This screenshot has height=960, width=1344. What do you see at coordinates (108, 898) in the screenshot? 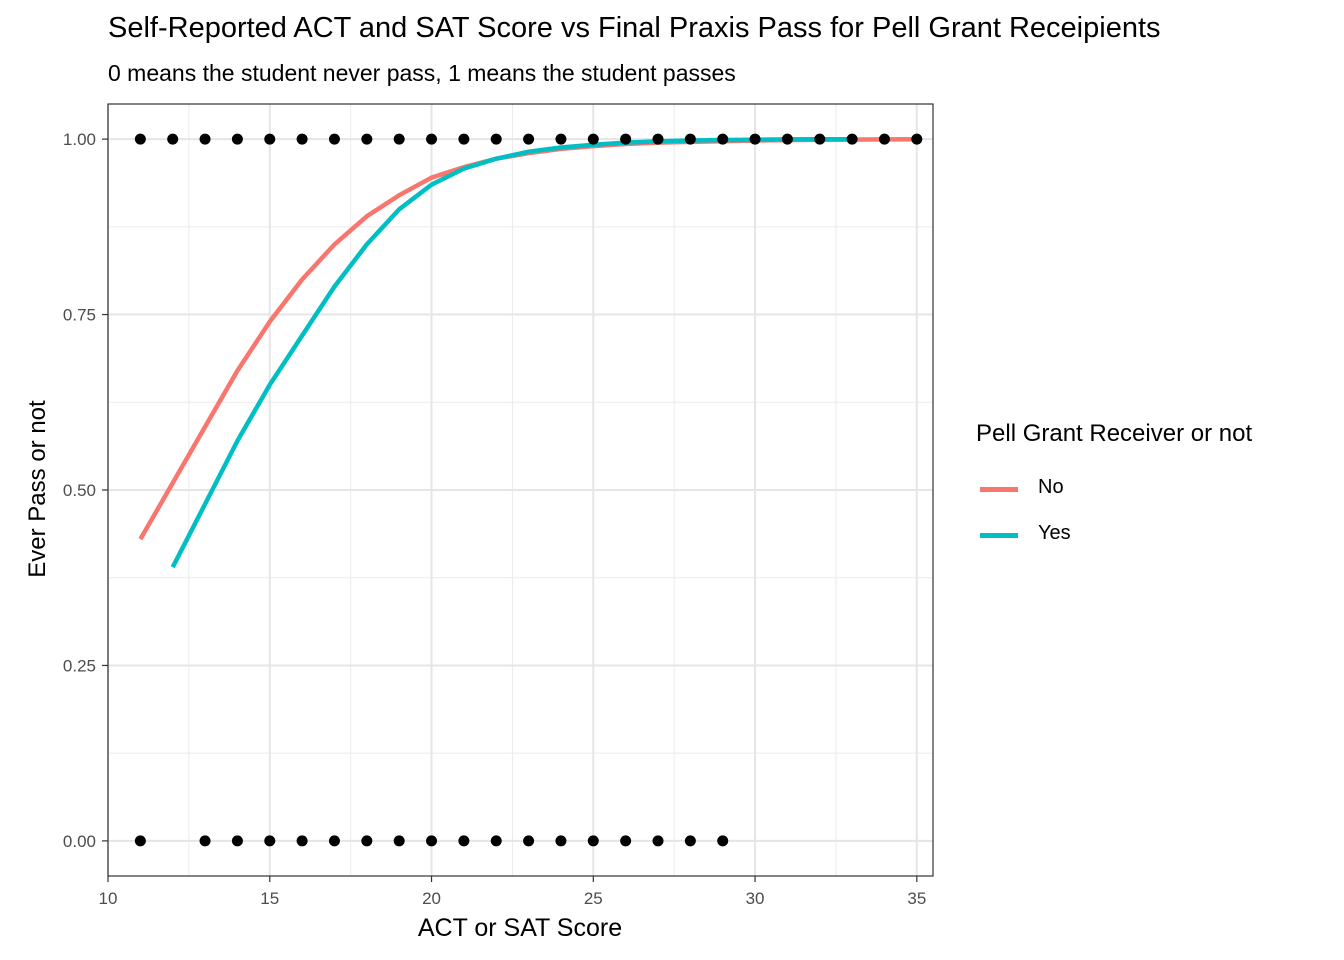
I see `x-tick-label: 10` at bounding box center [108, 898].